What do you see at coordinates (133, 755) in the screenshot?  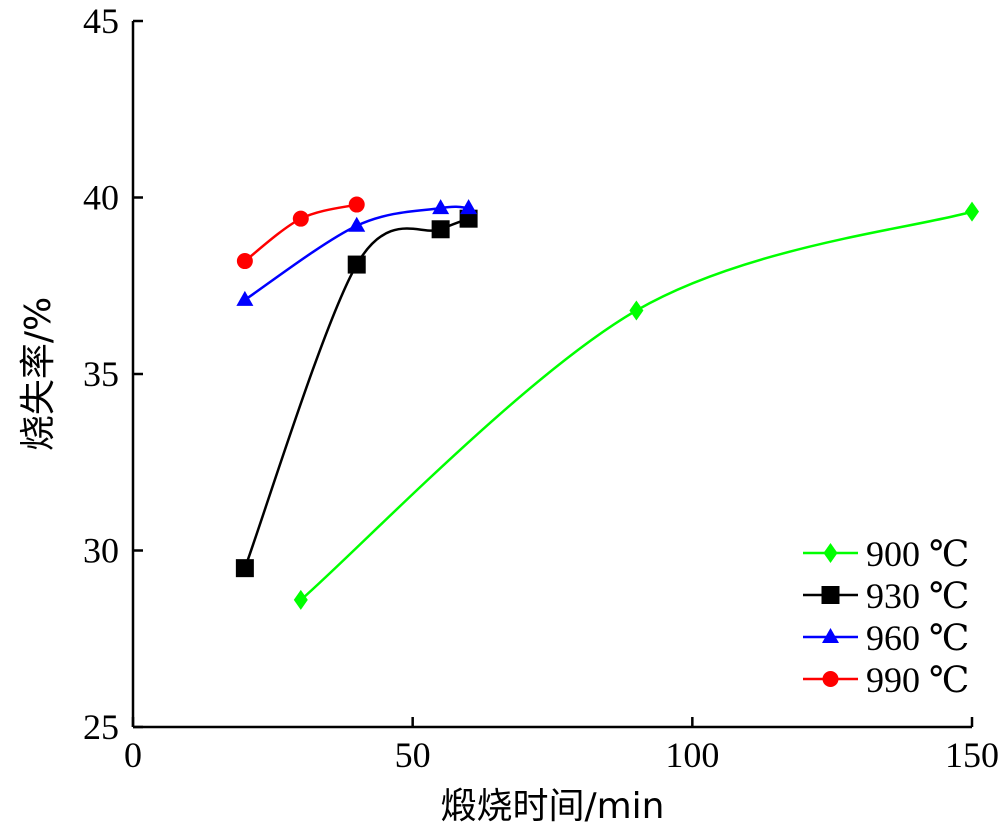 I see `x-tick-label: 0` at bounding box center [133, 755].